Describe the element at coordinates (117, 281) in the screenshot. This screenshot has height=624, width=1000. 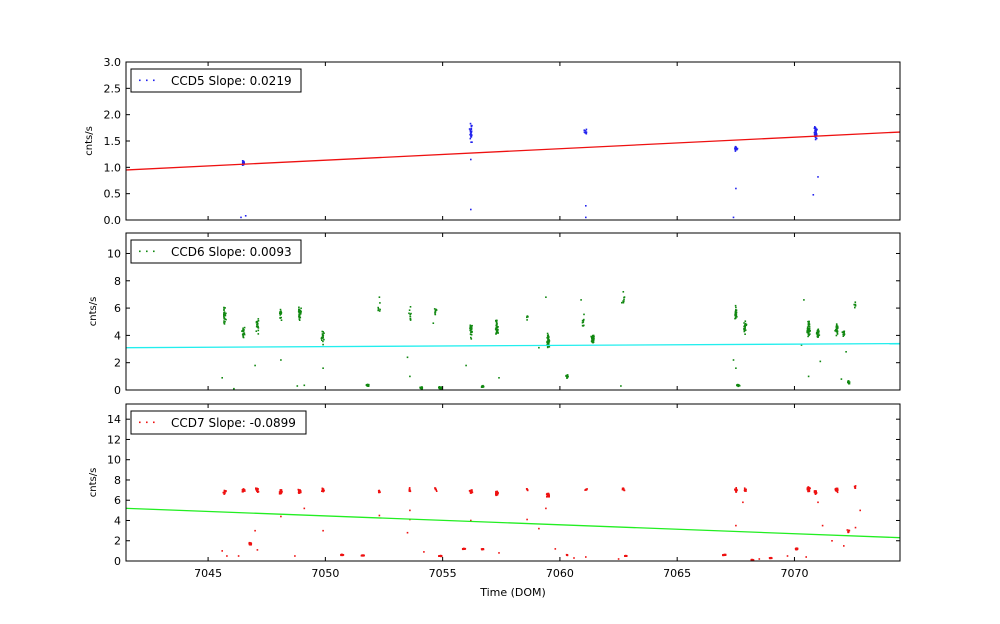
I see `y-tick-label: 8` at that location.